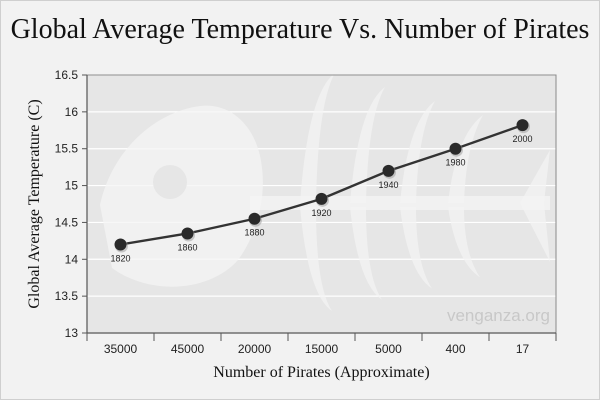 This screenshot has width=600, height=400. I want to click on x-tick-label: 15000, so click(322, 349).